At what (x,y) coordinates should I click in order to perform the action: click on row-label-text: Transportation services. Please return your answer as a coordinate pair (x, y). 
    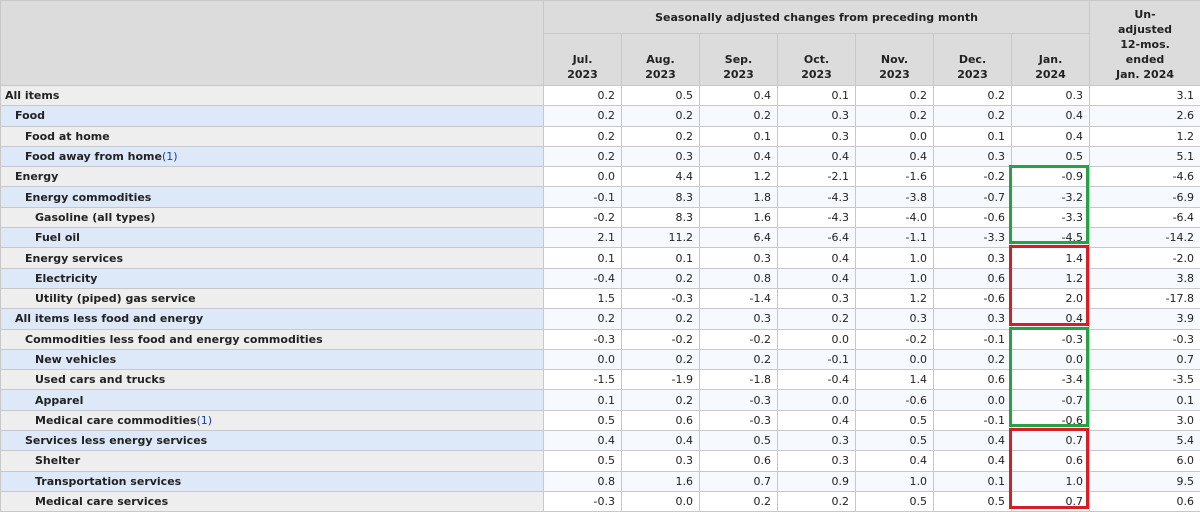
    Looking at the image, I should click on (108, 481).